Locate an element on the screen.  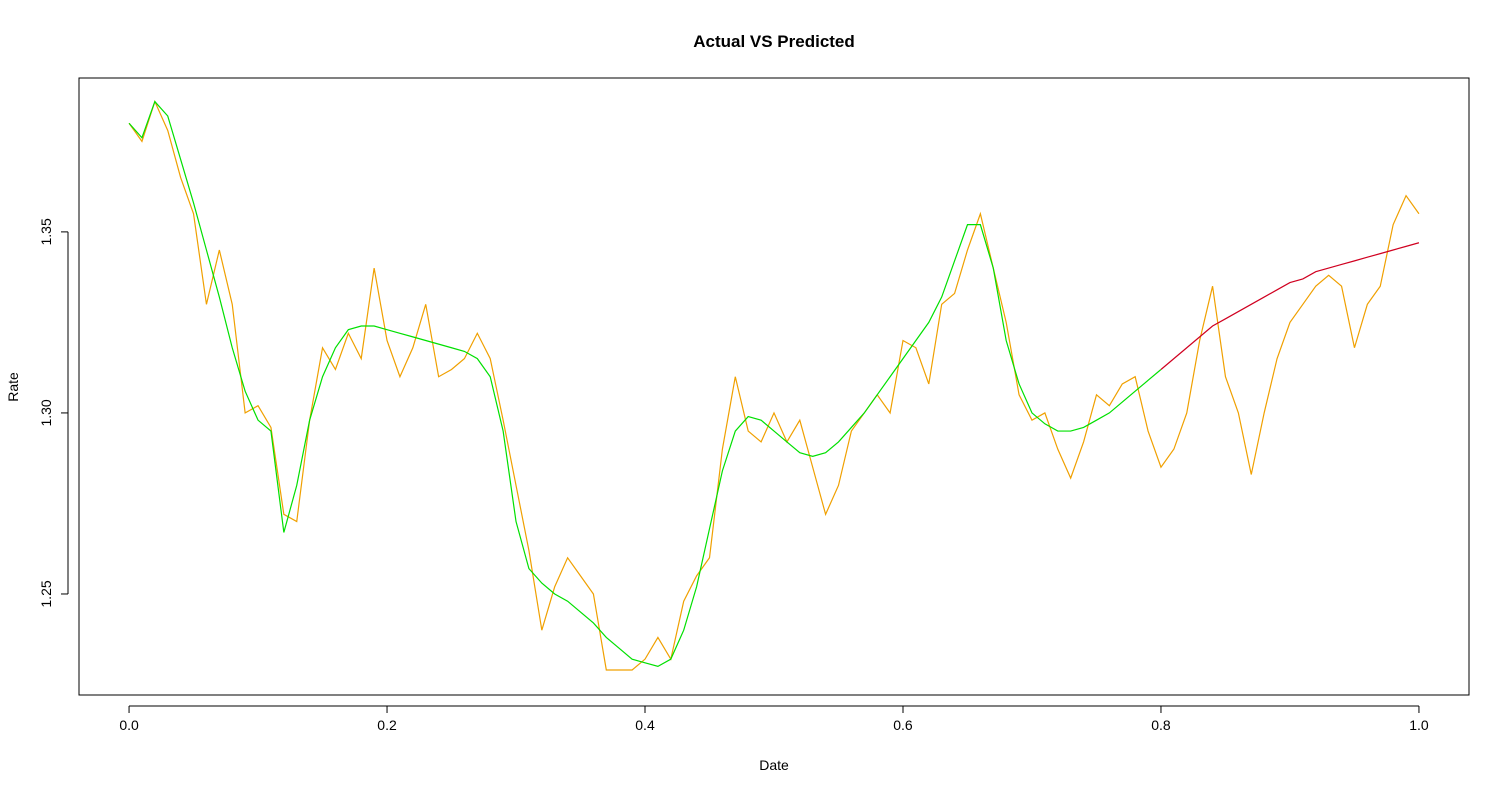
x-tick-label: 0.4 is located at coordinates (645, 725).